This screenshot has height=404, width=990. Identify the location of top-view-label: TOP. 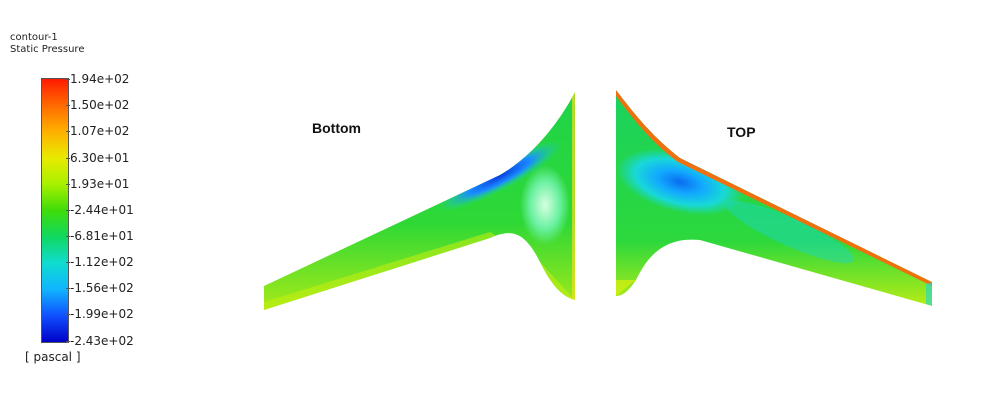
(741, 132).